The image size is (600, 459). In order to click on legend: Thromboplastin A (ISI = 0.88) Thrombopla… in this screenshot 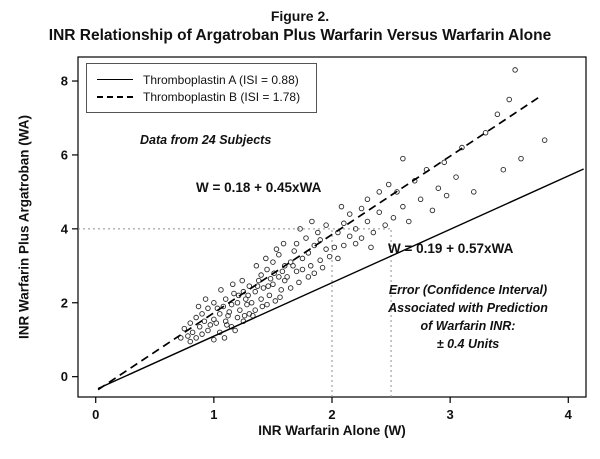, I will do `click(202, 88)`.